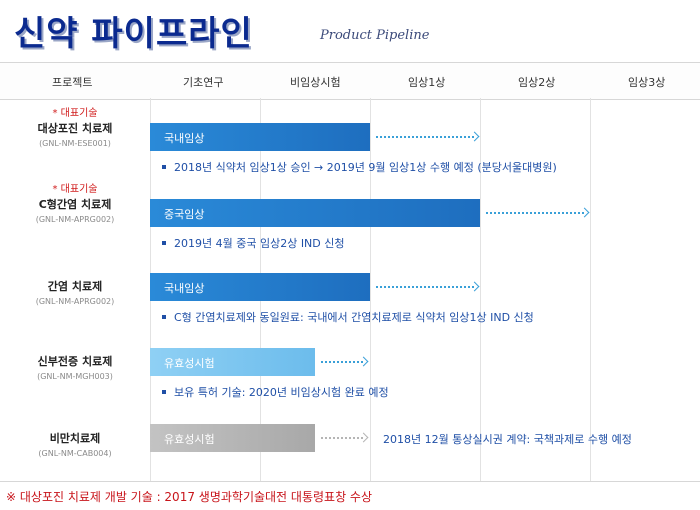 This screenshot has height=510, width=700. What do you see at coordinates (350, 81) in the screenshot?
I see `column-header-row: 프로젝트 기초연구 비임상시험 임상1상 임상2상 임상3상` at bounding box center [350, 81].